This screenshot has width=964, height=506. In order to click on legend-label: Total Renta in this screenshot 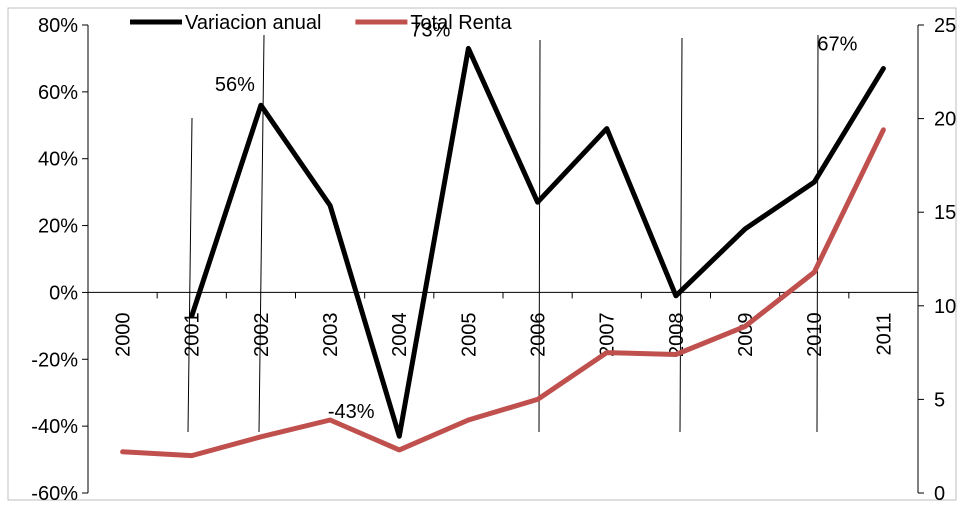, I will do `click(461, 23)`.